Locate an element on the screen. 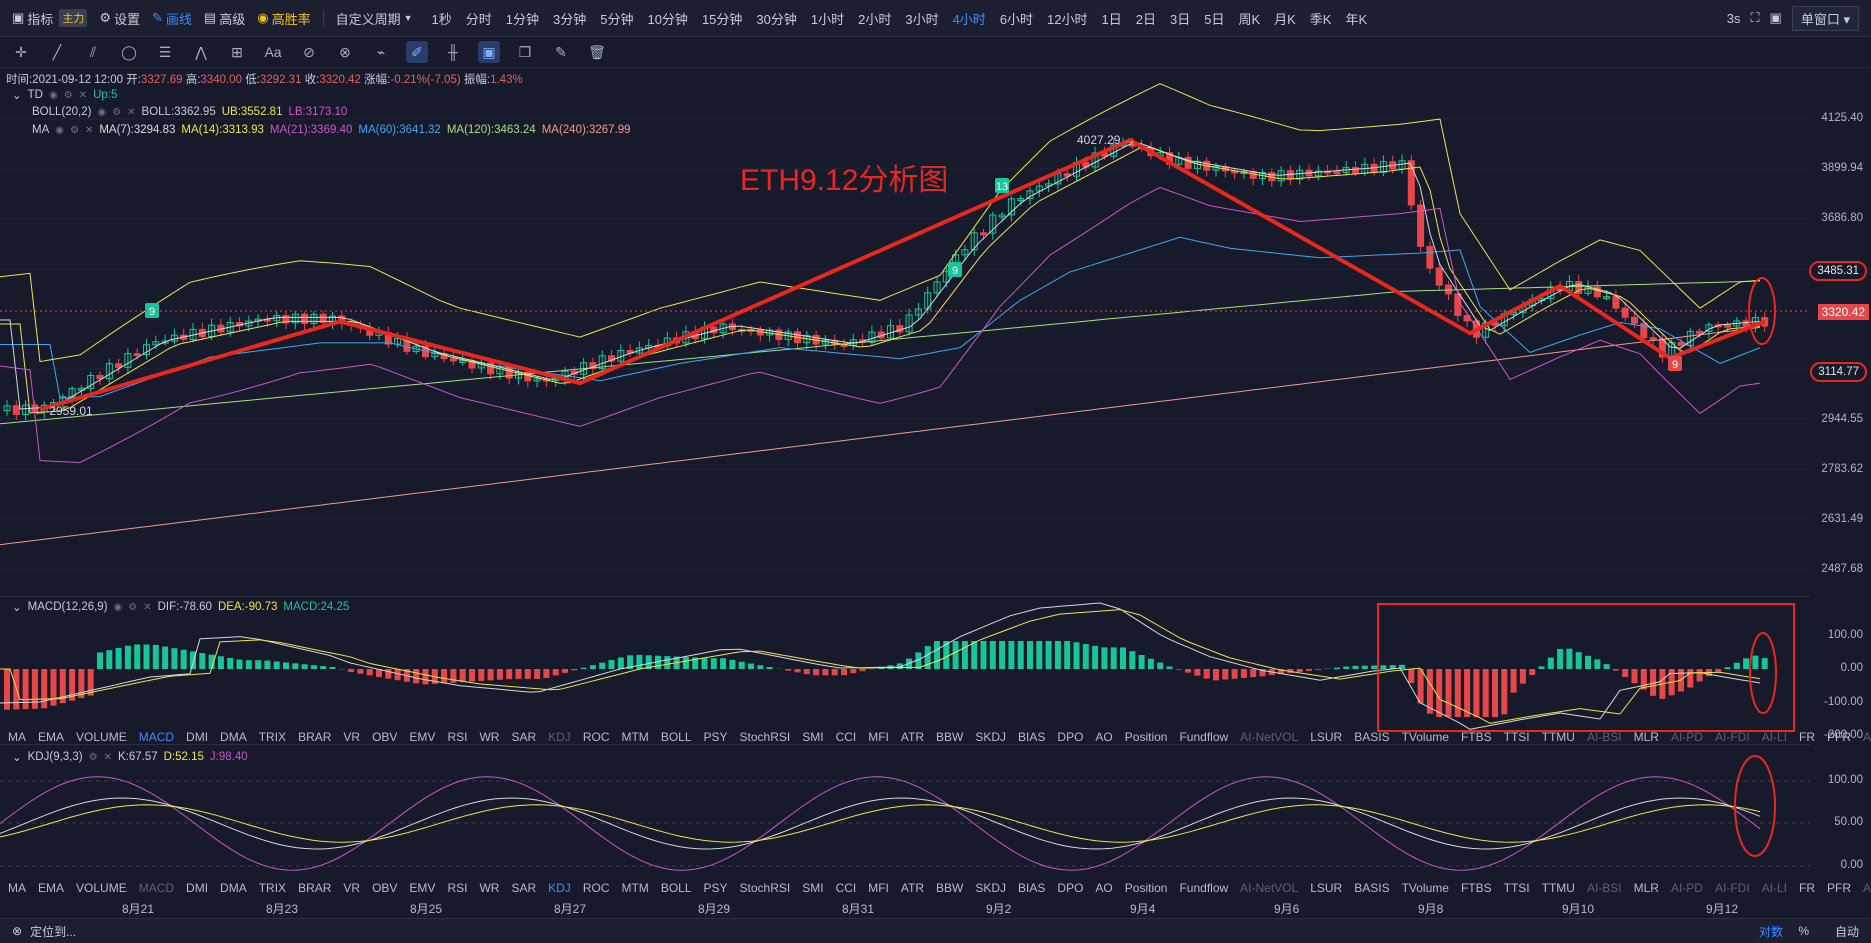 The height and width of the screenshot is (943, 1871). indicator-tab-24: BBW is located at coordinates (949, 737).